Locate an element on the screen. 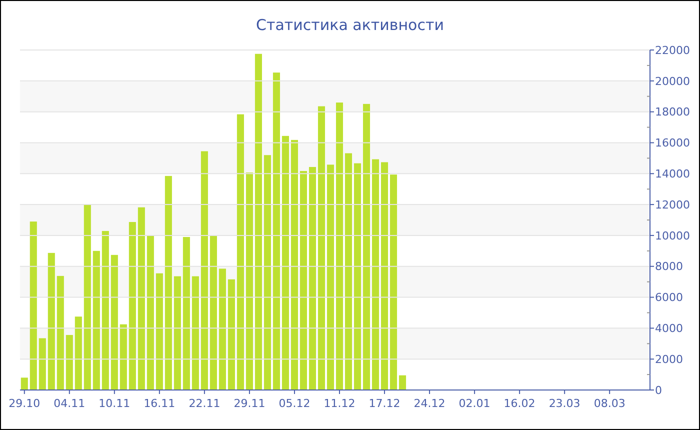  y-tick-label: 6000 is located at coordinates (669, 297).